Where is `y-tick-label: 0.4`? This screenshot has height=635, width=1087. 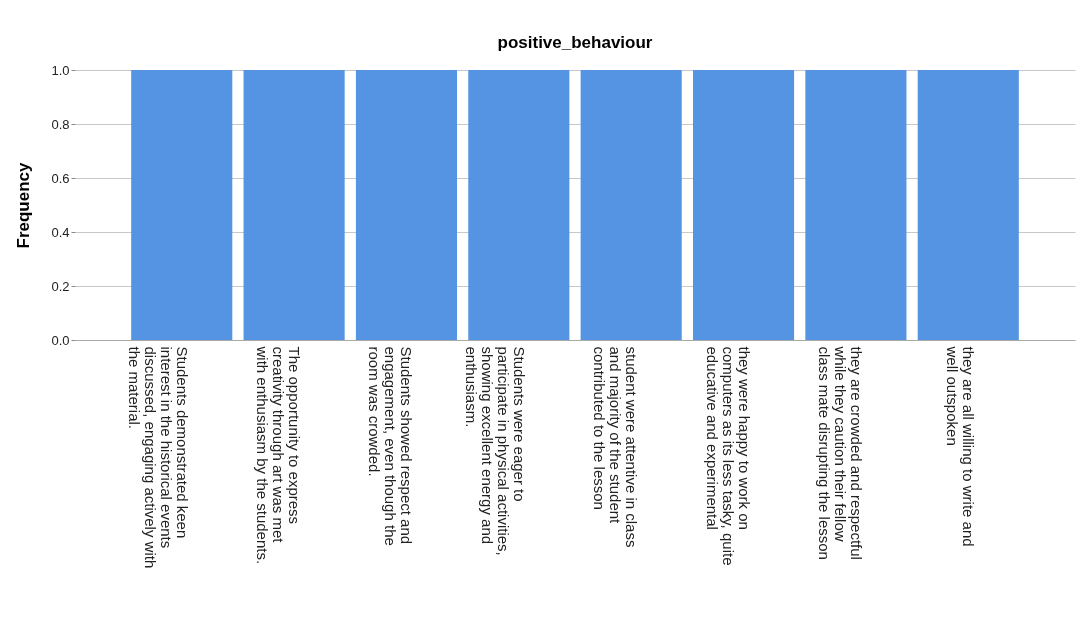
y-tick-label: 0.4 is located at coordinates (60, 232).